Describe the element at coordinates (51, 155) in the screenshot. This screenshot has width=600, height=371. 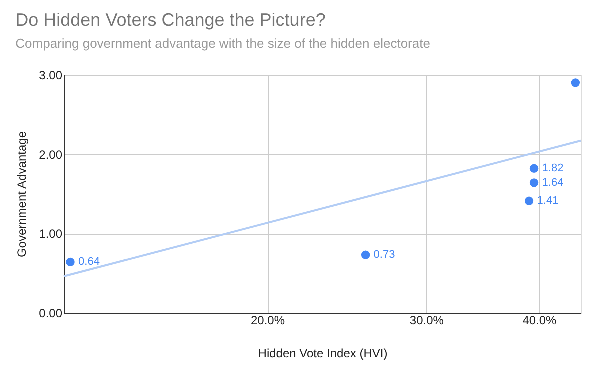
I see `y-tick-label: 2.00` at that location.